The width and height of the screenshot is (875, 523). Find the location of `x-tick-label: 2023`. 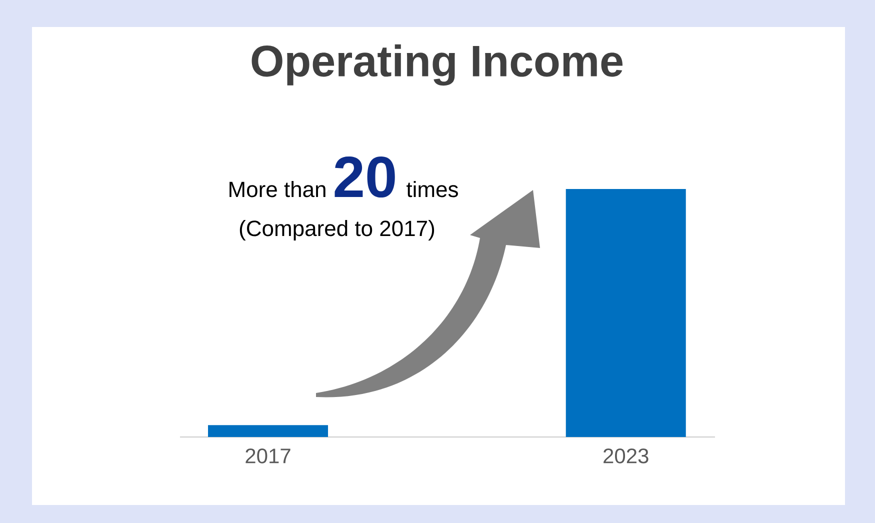

x-tick-label: 2023 is located at coordinates (626, 456).